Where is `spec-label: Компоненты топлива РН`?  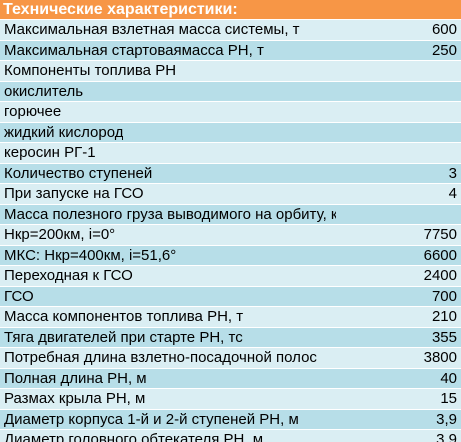
spec-label: Компоненты топлива РН is located at coordinates (90, 70).